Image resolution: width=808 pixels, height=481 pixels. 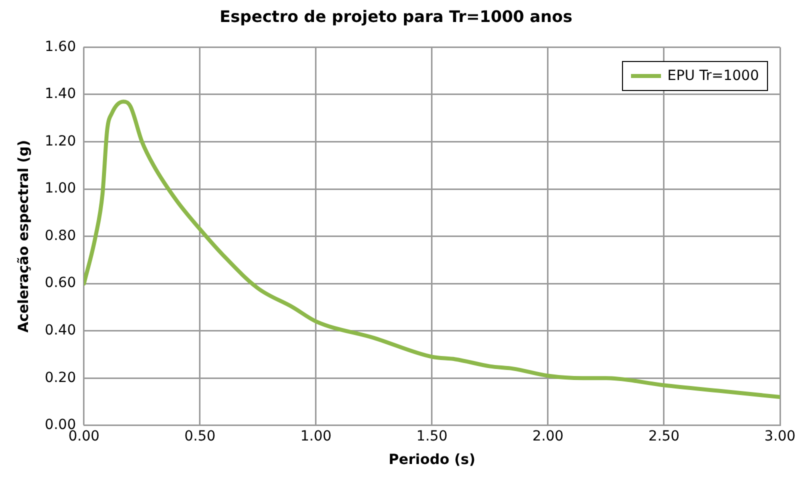 What do you see at coordinates (316, 436) in the screenshot?
I see `x-tick-label: 1.00` at bounding box center [316, 436].